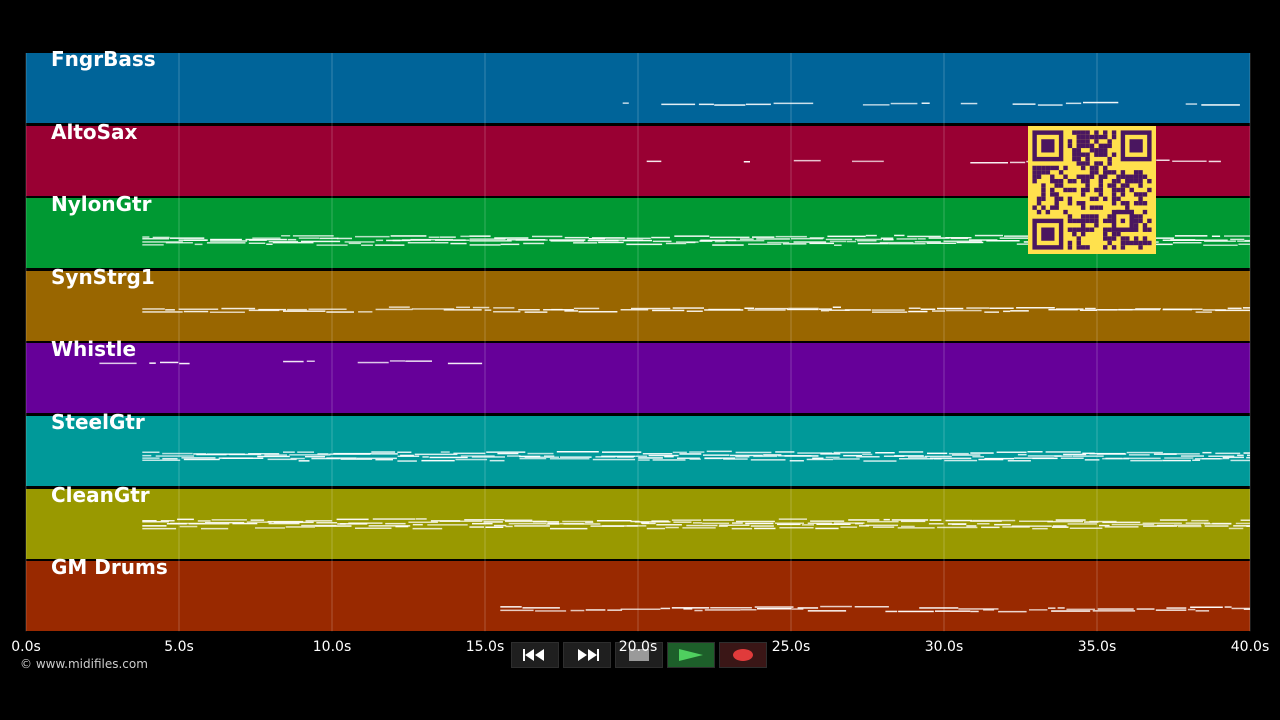 Image resolution: width=1280 pixels, height=720 pixels. What do you see at coordinates (1250, 647) in the screenshot?
I see `time-tick-label: 40.0s` at bounding box center [1250, 647].